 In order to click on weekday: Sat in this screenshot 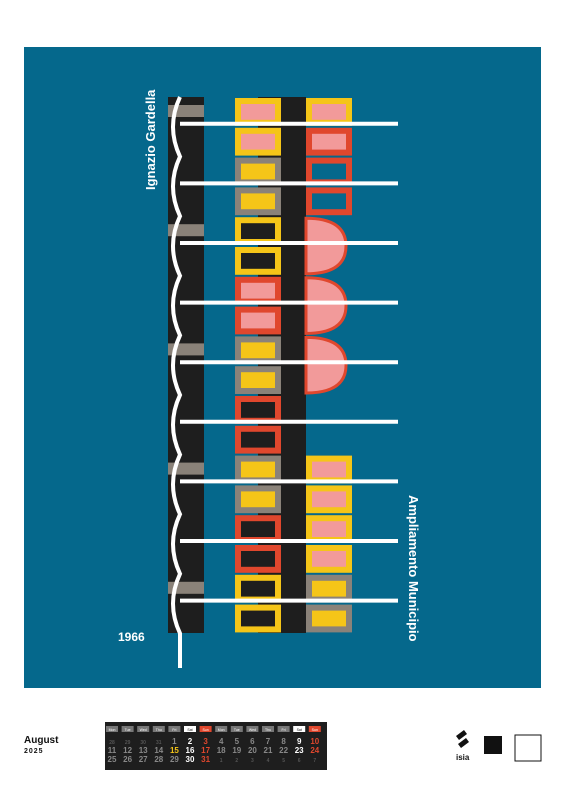, I will do `click(189, 730)`.